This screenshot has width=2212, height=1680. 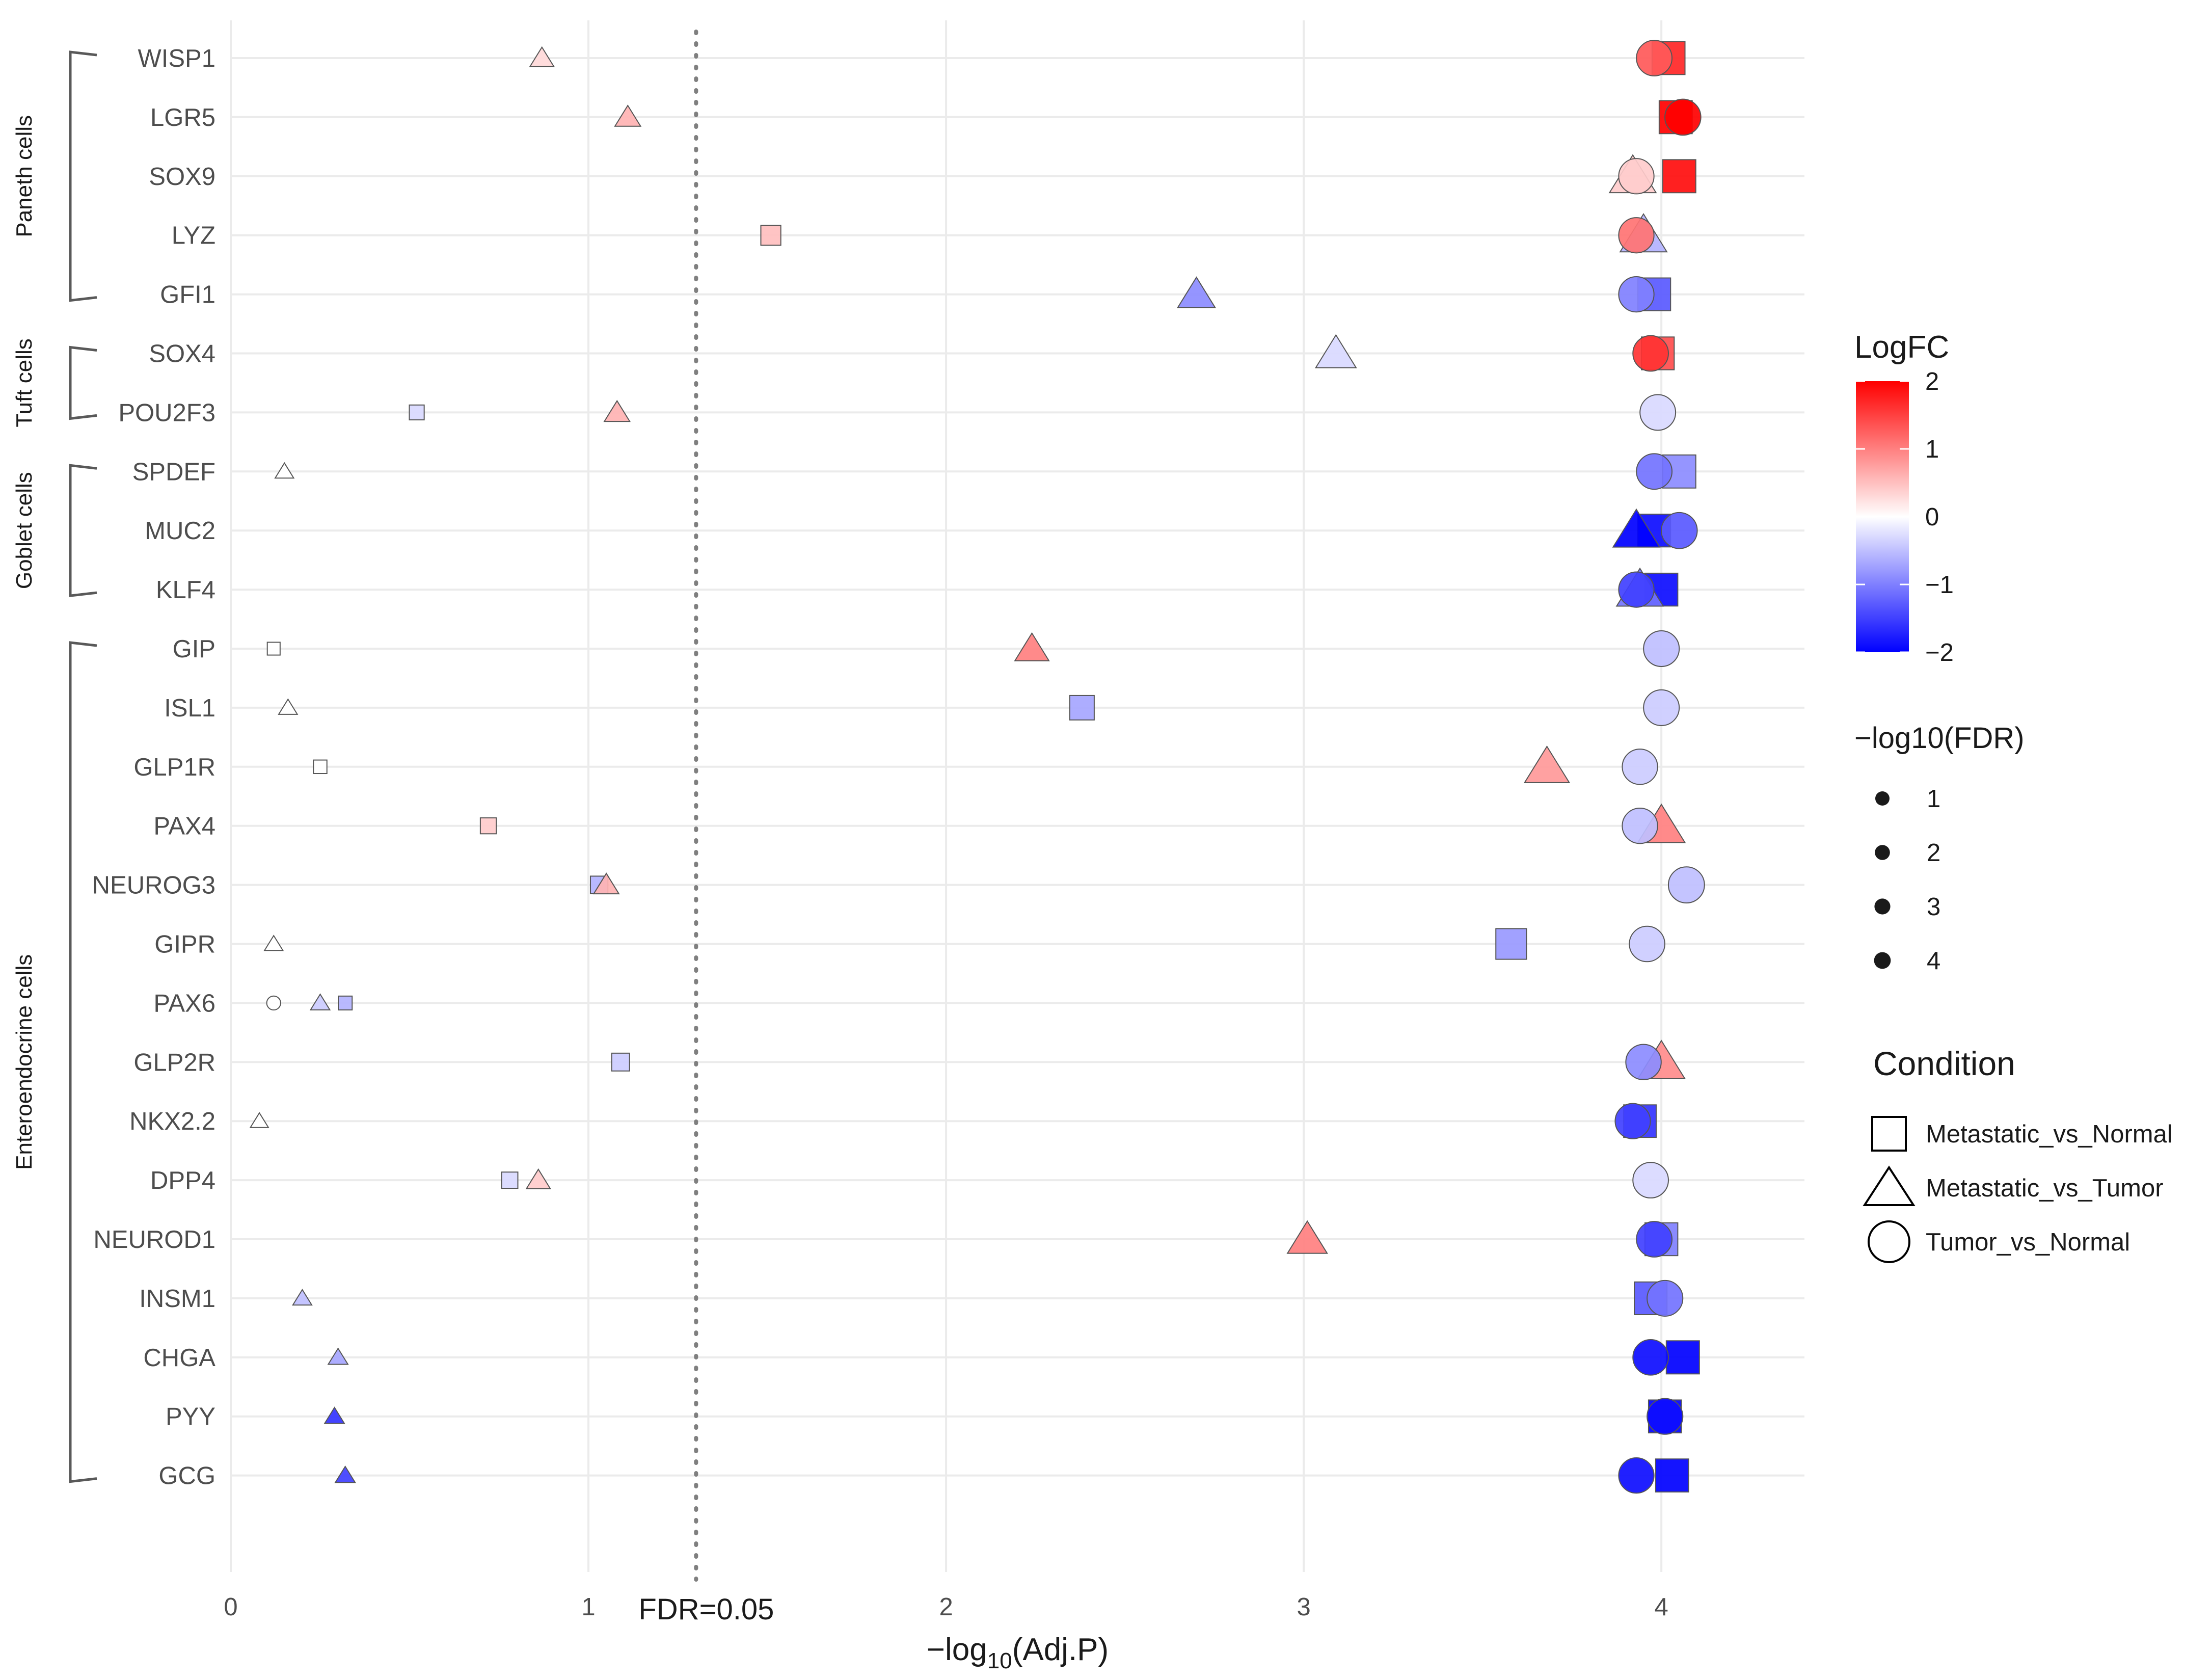 What do you see at coordinates (154, 1240) in the screenshot?
I see `gene-label: NEUROD1` at bounding box center [154, 1240].